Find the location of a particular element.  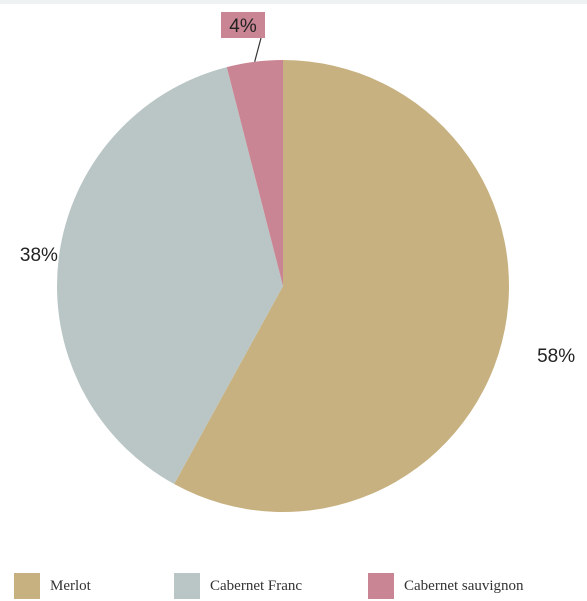

pie-leader-line-cabernet-sauvignon is located at coordinates (258, 49).